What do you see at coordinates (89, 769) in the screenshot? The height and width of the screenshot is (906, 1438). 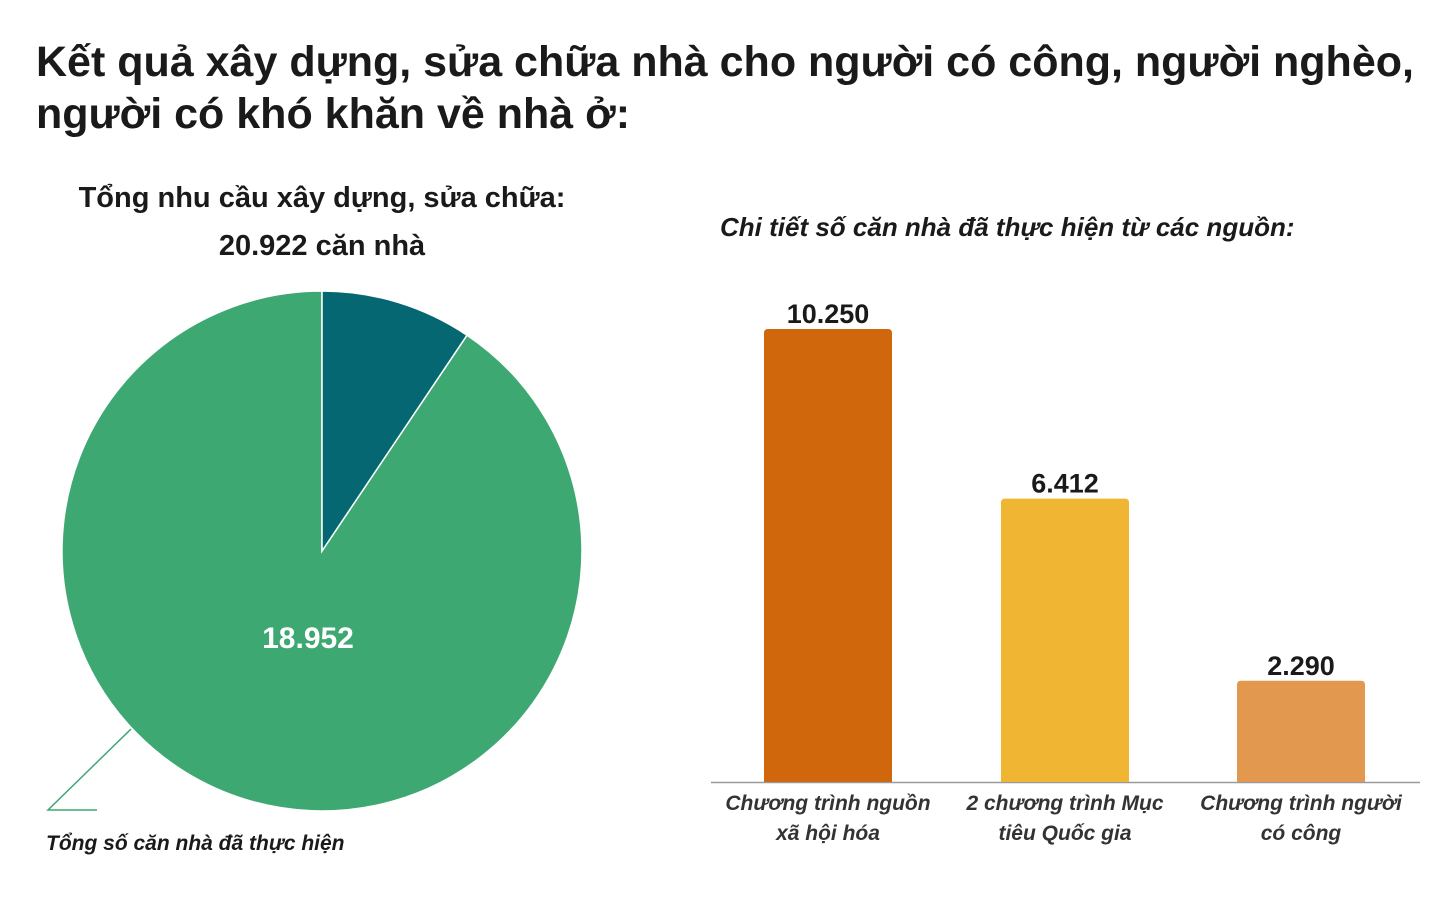 I see `pie-leader-line` at bounding box center [89, 769].